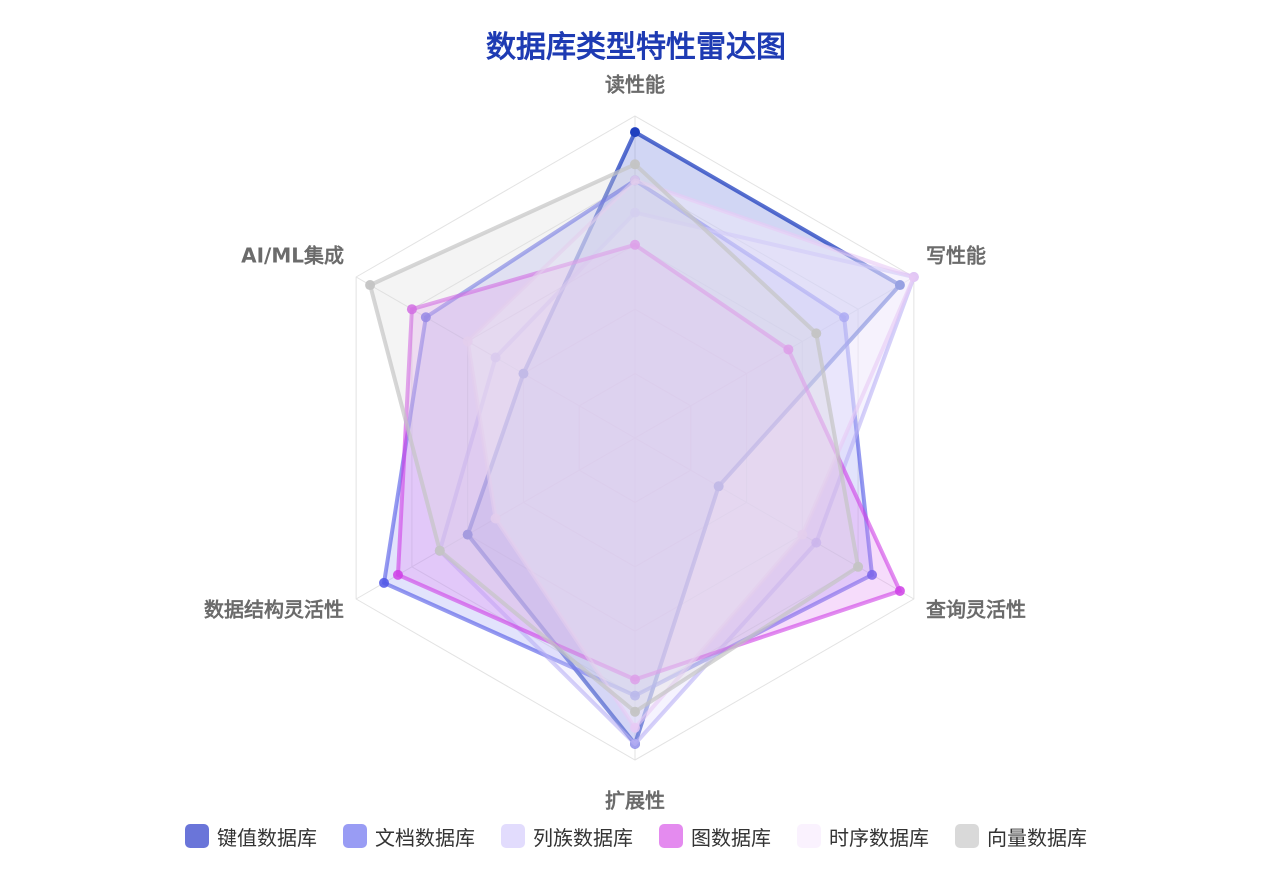 The width and height of the screenshot is (1272, 871). I want to click on legend-item-graph: 图数据库, so click(715, 836).